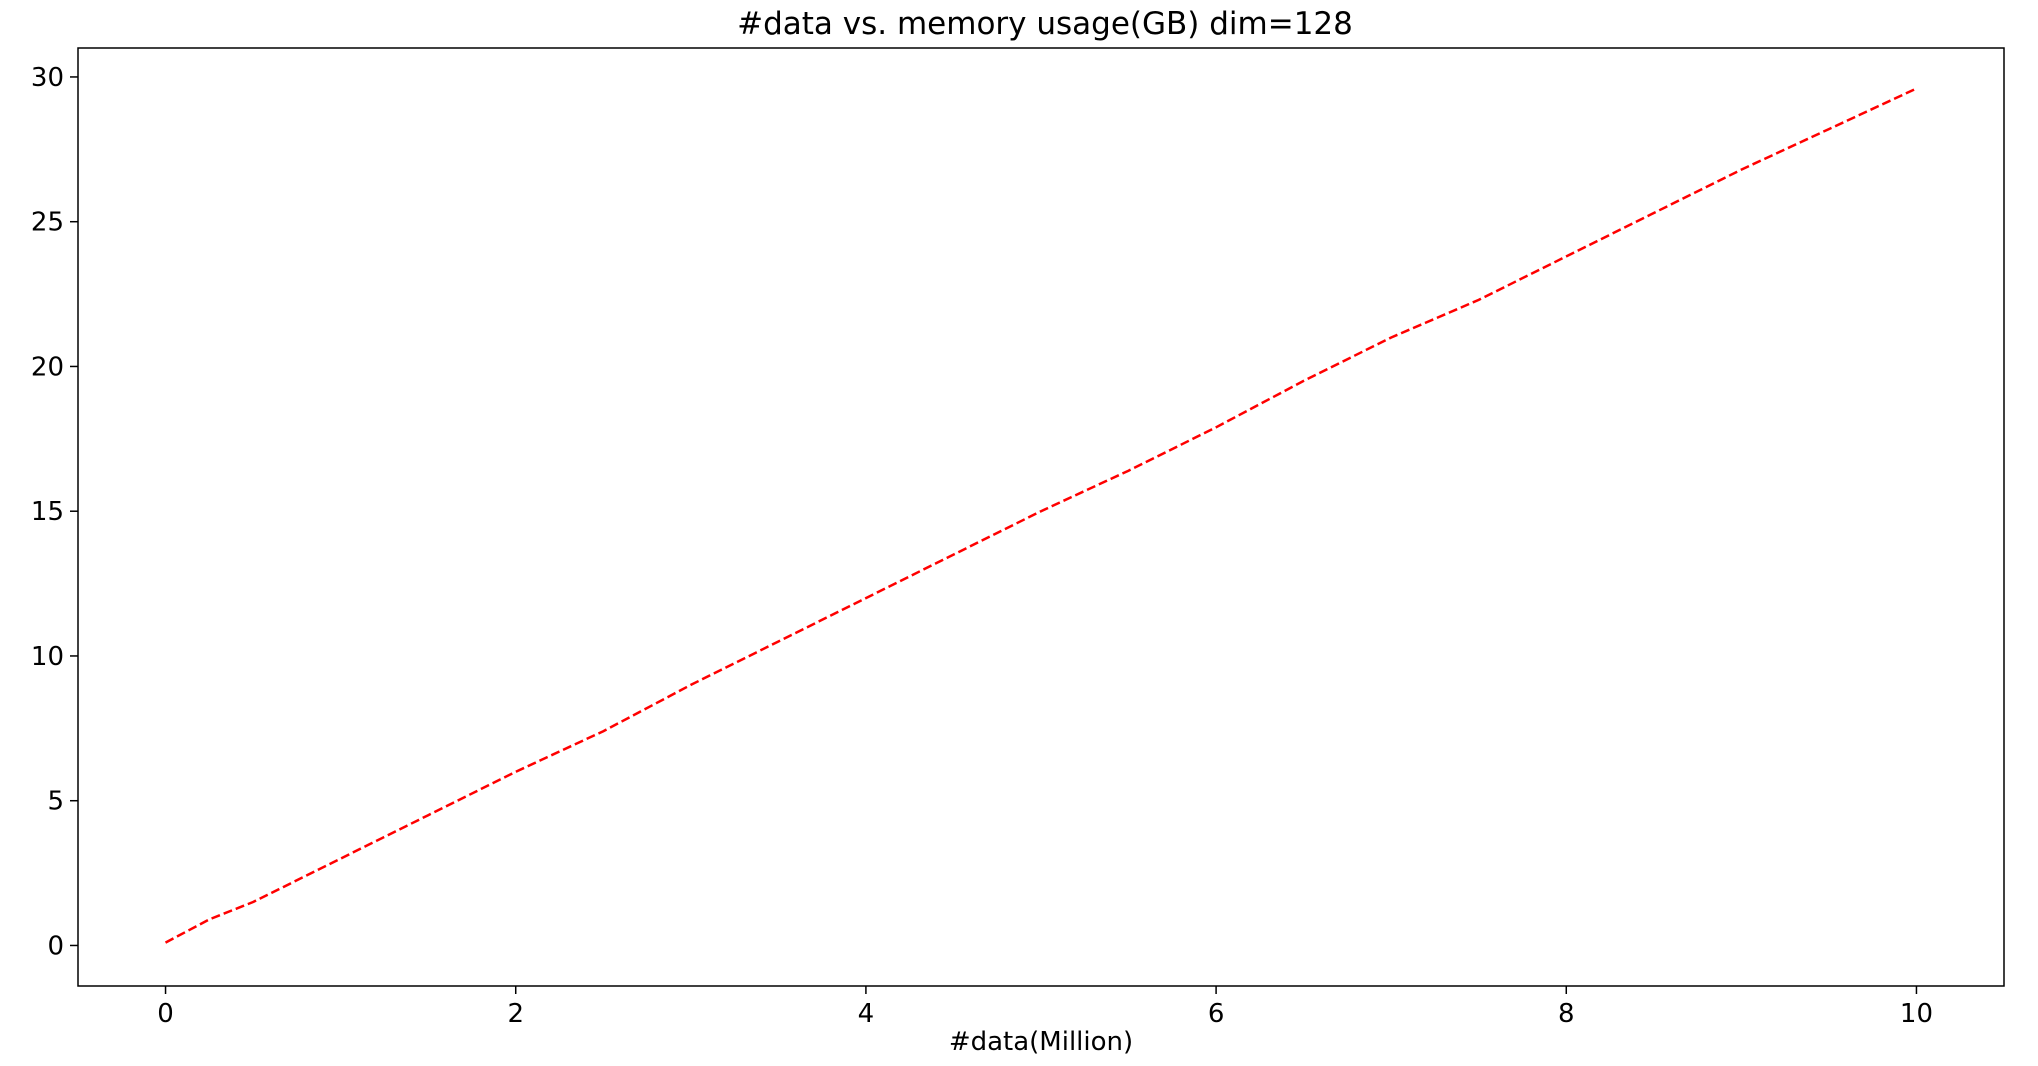 This screenshot has height=1066, width=2038. Describe the element at coordinates (1216, 1014) in the screenshot. I see `x-tick-label: 6` at that location.